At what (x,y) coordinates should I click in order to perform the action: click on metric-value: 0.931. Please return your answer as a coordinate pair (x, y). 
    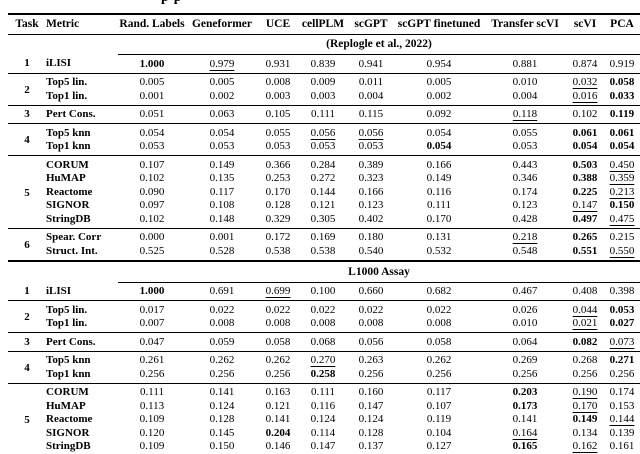
    Looking at the image, I should click on (278, 63).